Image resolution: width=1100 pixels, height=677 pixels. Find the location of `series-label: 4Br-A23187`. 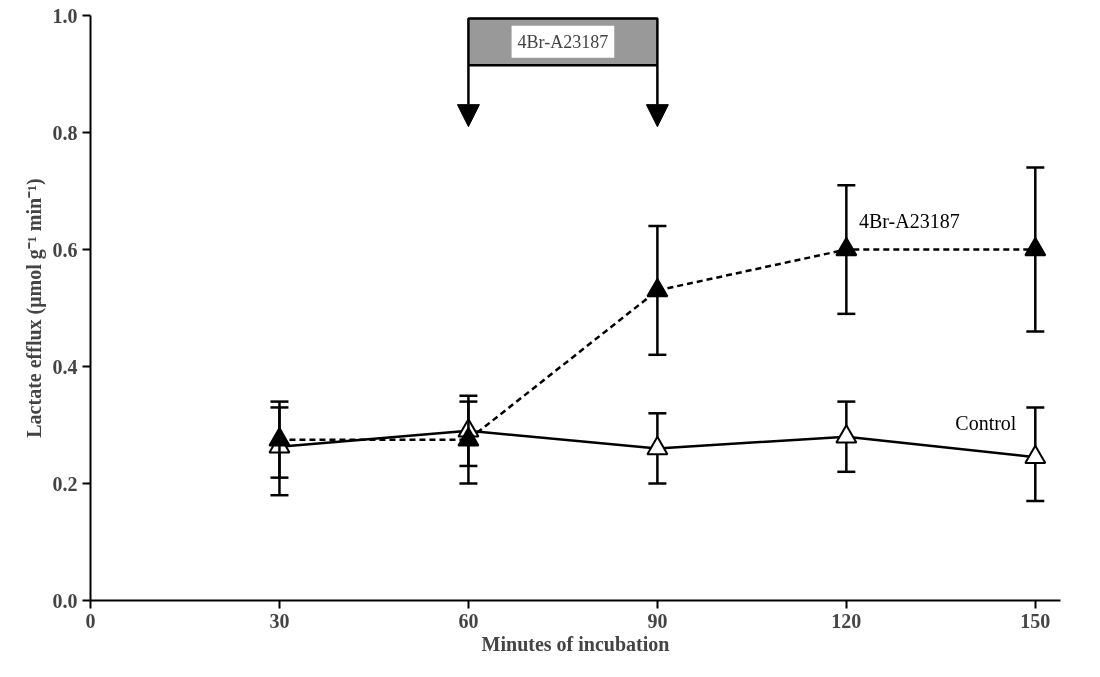

series-label: 4Br-A23187 is located at coordinates (909, 220).